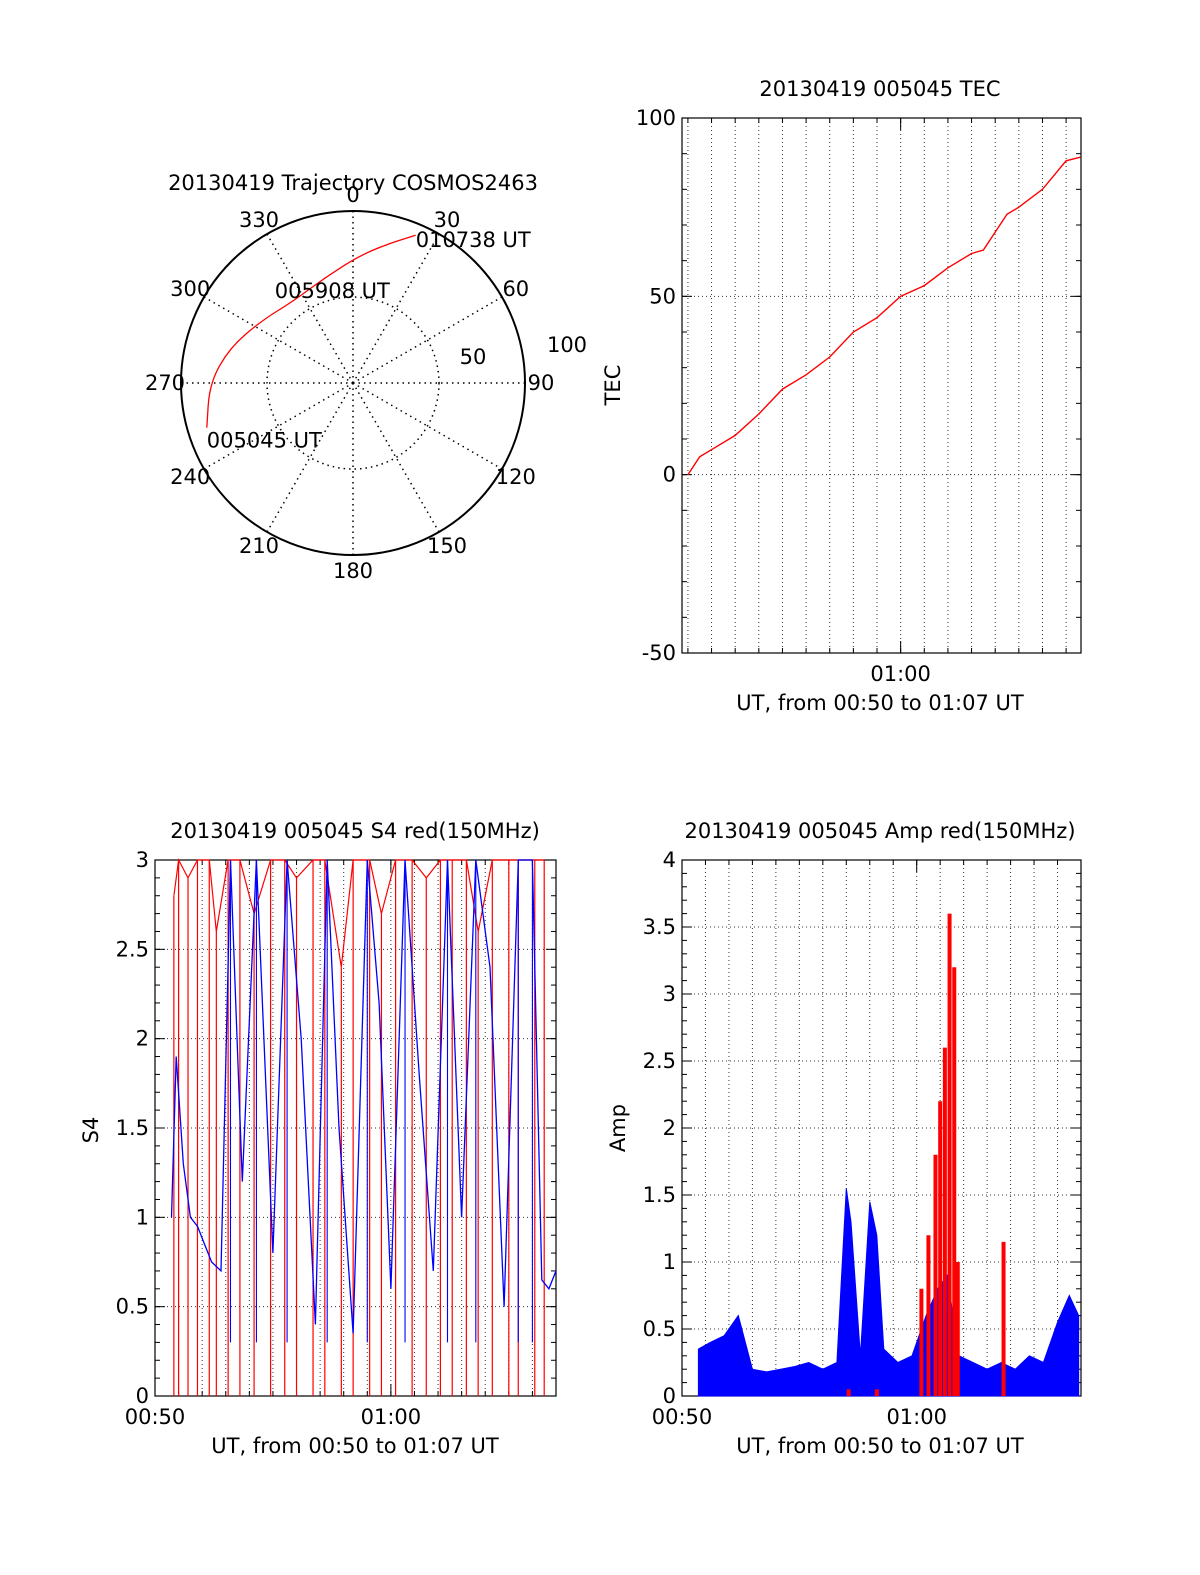  I want to click on tec-plot-area: -50 0 50 100 01:00, so click(859, 396).